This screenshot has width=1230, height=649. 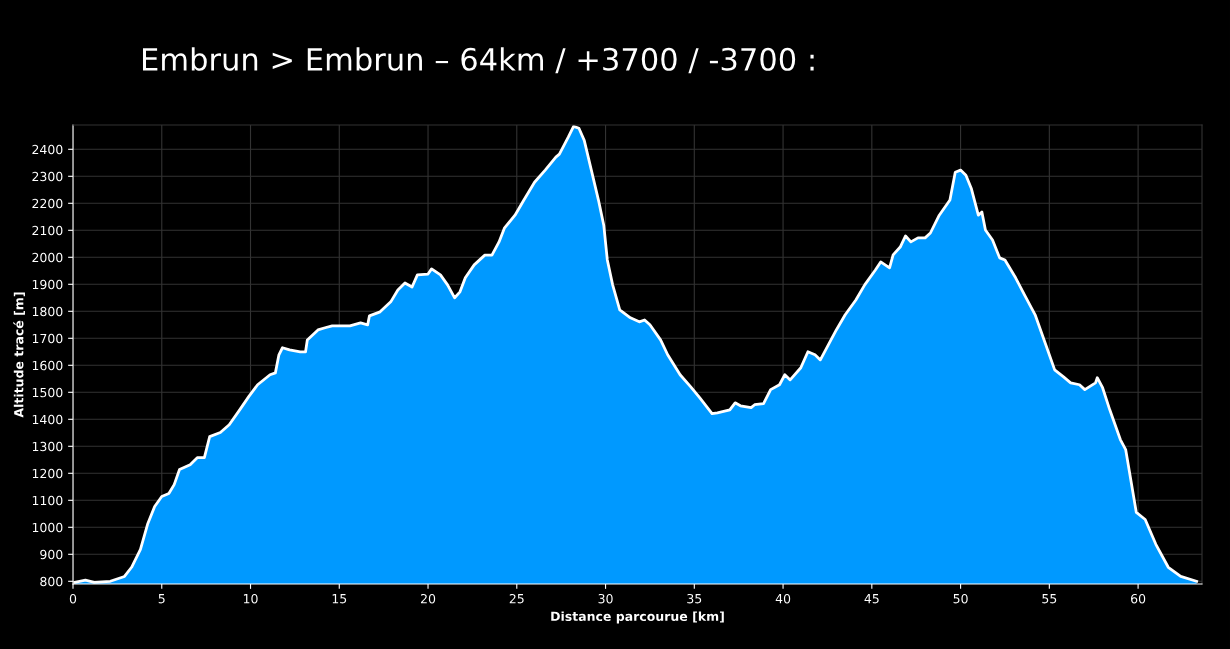 What do you see at coordinates (47, 392) in the screenshot?
I see `y-tick-label: 1500` at bounding box center [47, 392].